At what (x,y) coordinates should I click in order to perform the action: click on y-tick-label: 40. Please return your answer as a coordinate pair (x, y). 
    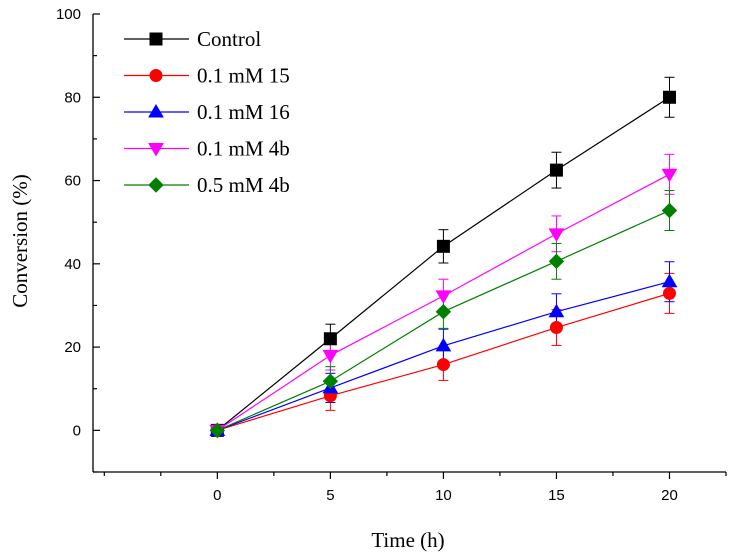
    Looking at the image, I should click on (72, 264).